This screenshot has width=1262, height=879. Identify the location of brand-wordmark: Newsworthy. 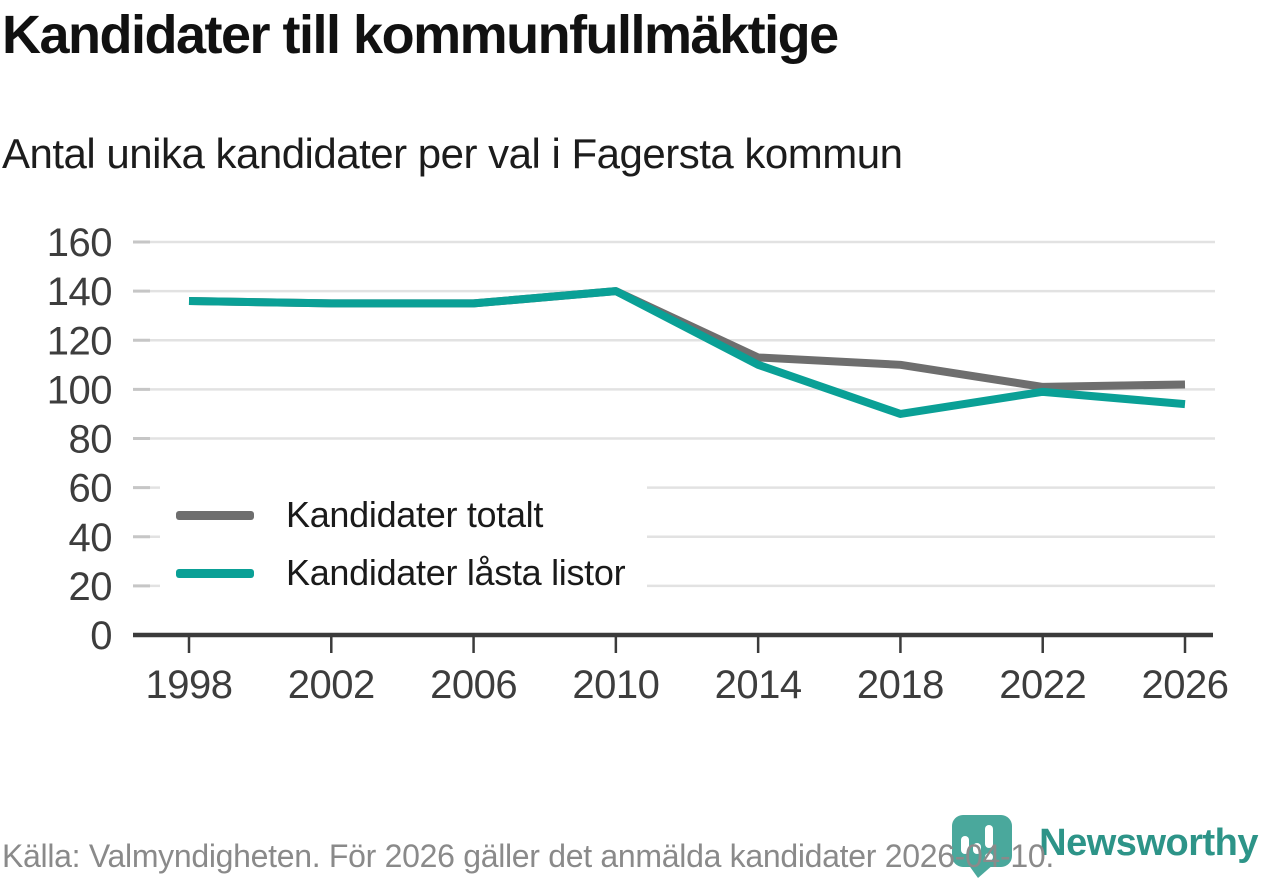
(1148, 843).